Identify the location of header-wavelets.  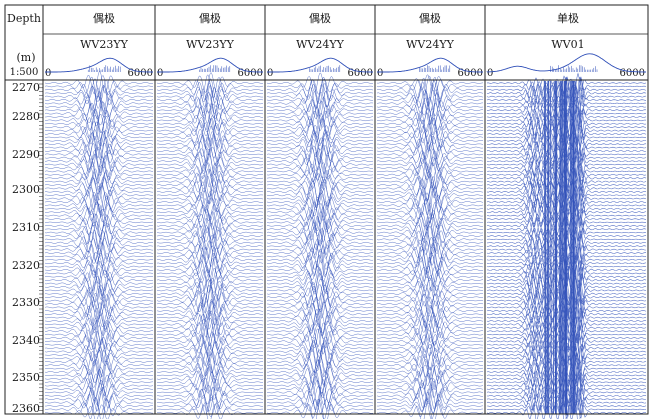
(345, 63).